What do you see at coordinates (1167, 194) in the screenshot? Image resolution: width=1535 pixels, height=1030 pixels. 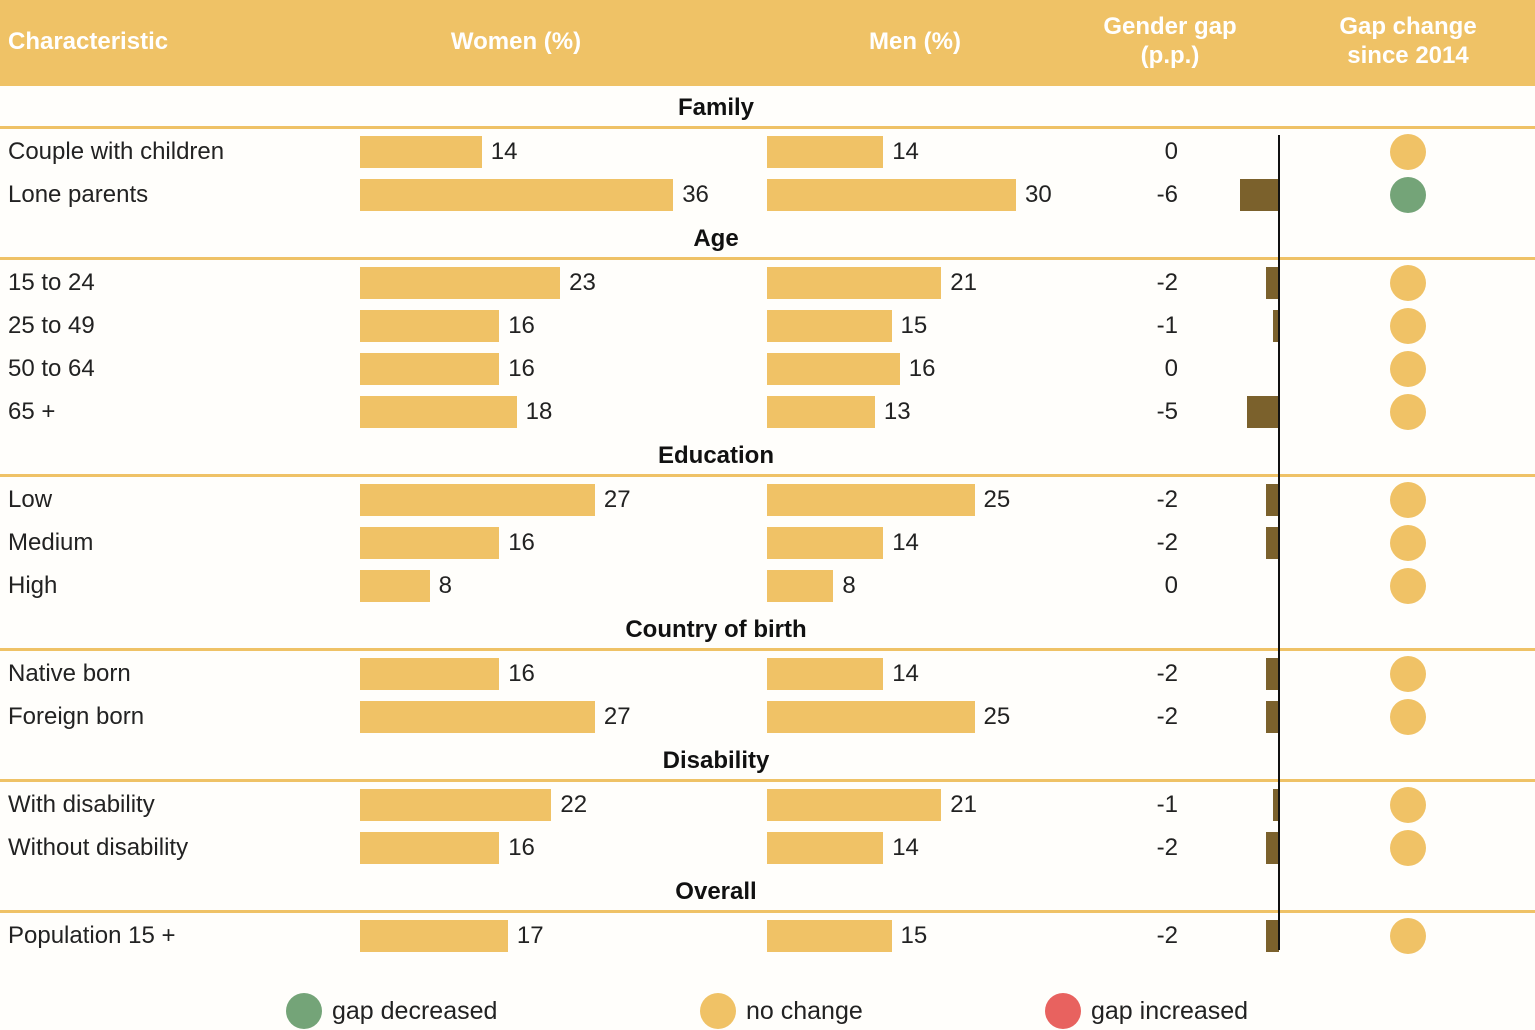 I see `gap-value: -6` at bounding box center [1167, 194].